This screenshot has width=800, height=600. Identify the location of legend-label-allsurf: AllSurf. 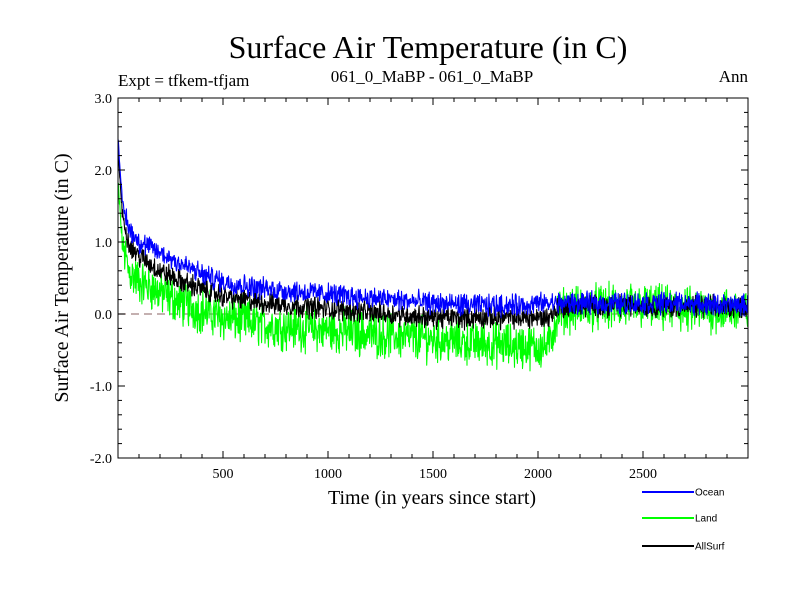
(710, 547).